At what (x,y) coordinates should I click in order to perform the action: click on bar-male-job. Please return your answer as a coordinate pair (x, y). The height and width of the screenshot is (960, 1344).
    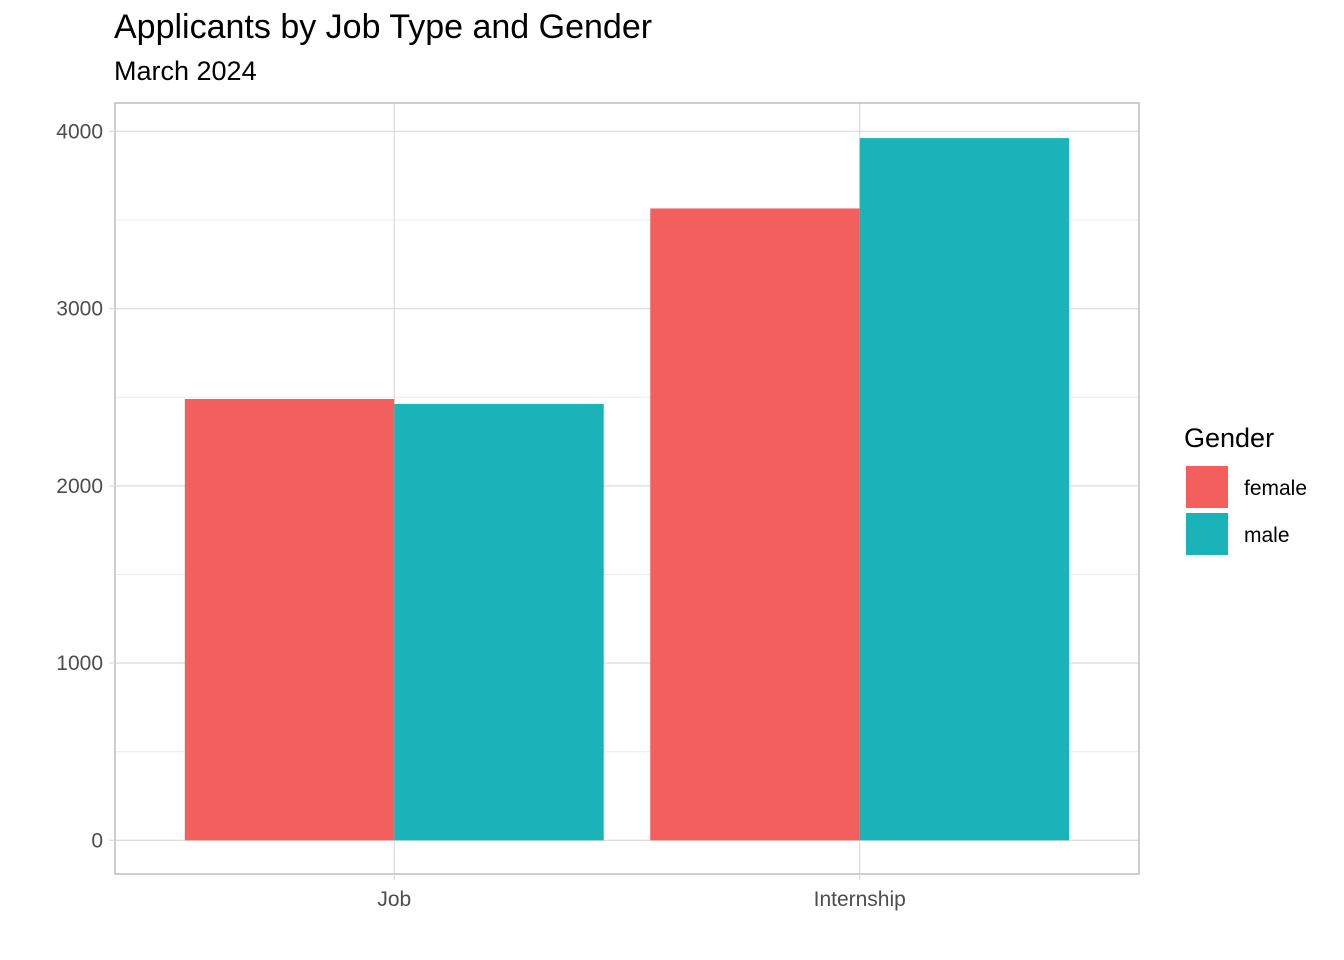
    Looking at the image, I should click on (499, 622).